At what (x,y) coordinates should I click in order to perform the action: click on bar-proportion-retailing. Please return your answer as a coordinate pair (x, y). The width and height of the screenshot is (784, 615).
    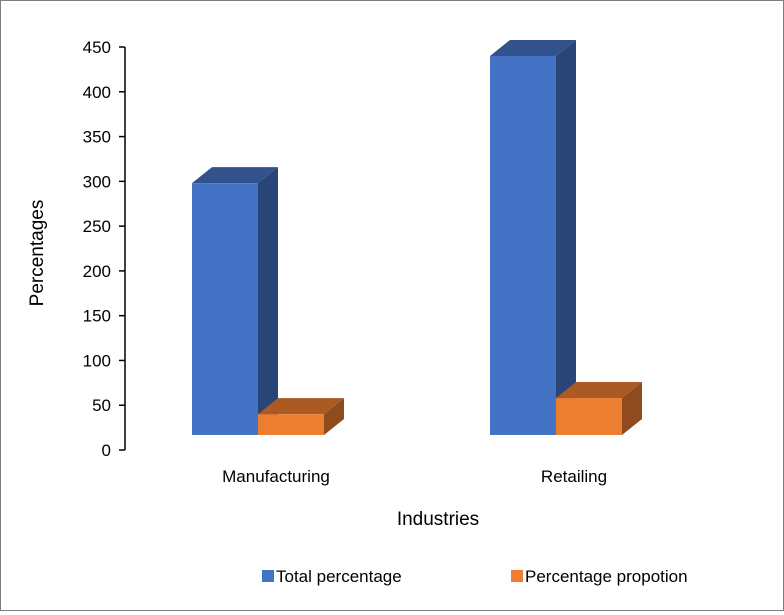
    Looking at the image, I should click on (599, 408).